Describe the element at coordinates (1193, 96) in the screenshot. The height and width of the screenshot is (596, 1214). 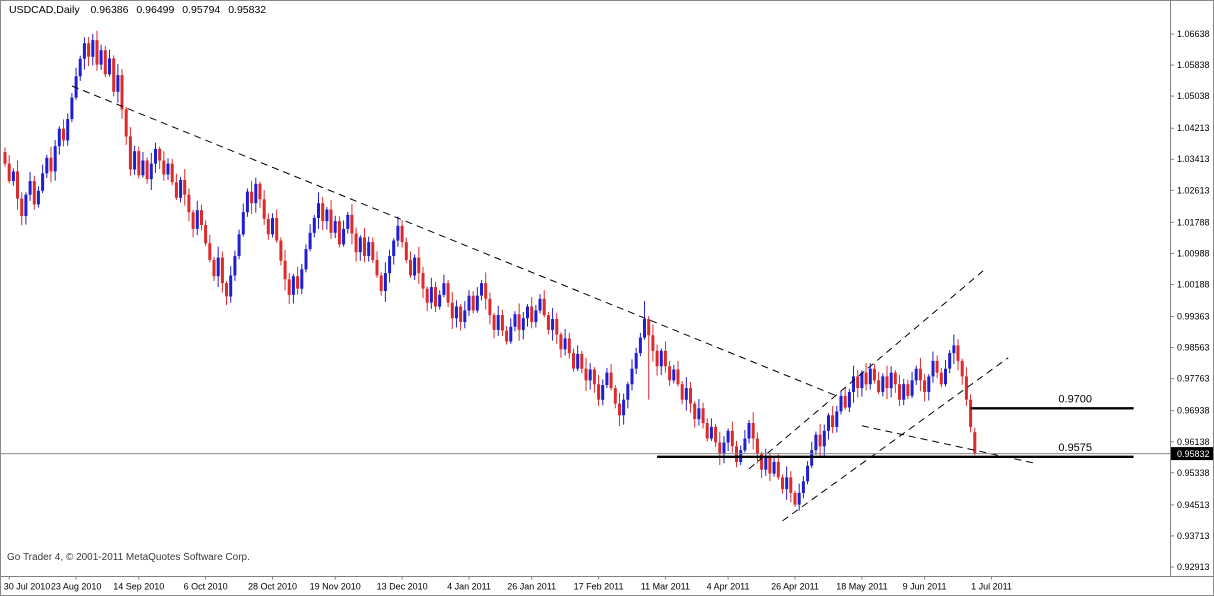
I see `price-axis-label: 1.05038` at that location.